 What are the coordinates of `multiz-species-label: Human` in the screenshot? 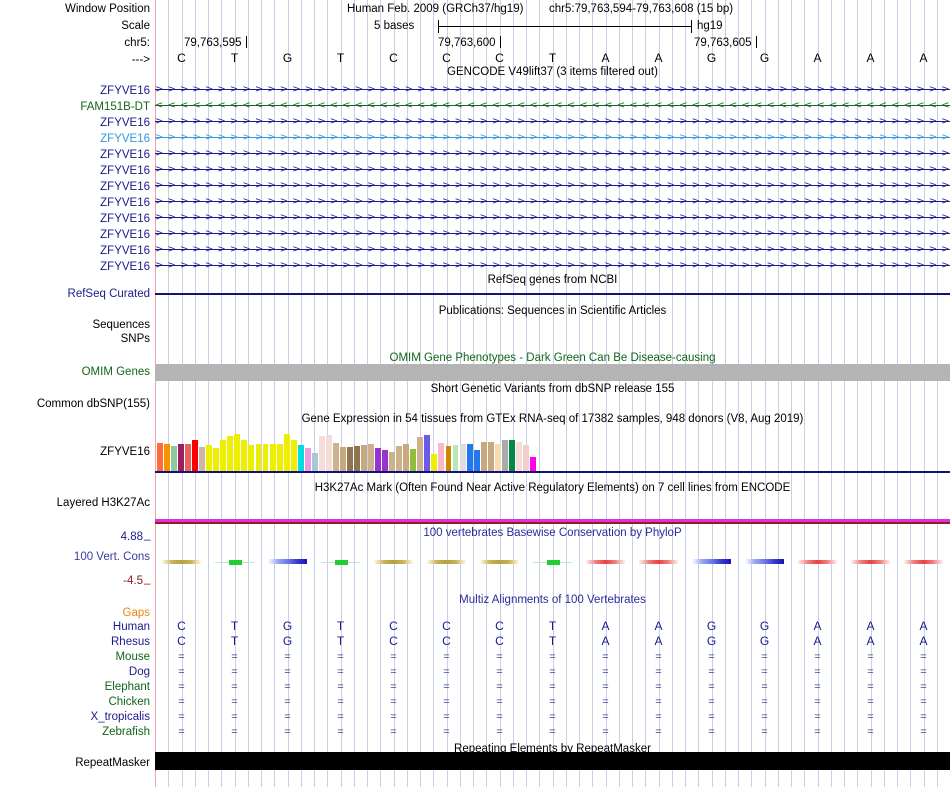 It's located at (131, 627).